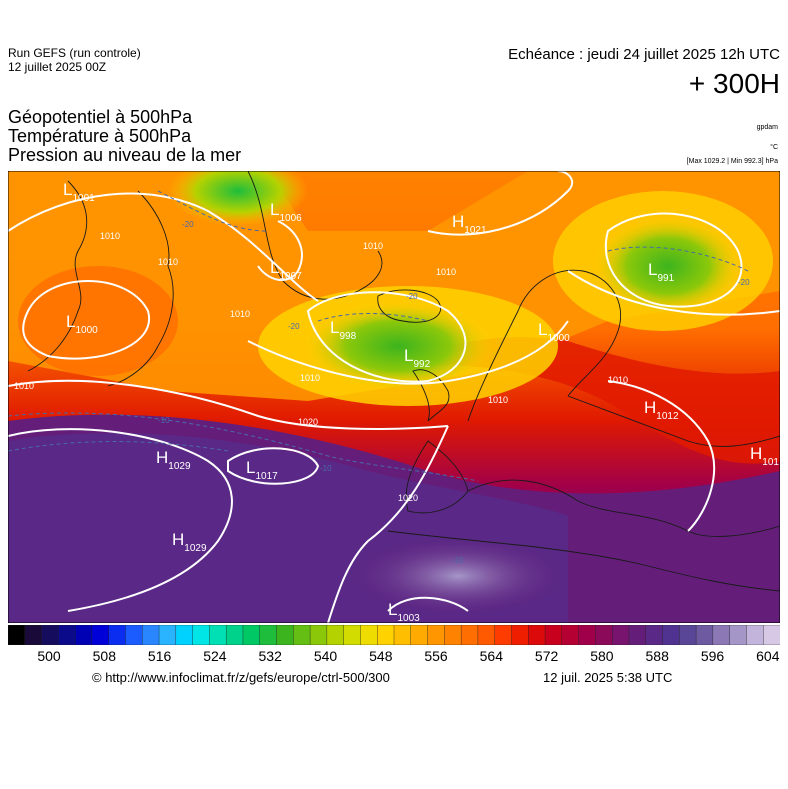 Image resolution: width=788 pixels, height=789 pixels. What do you see at coordinates (325, 656) in the screenshot?
I see `colorbar-tick-label: 540` at bounding box center [325, 656].